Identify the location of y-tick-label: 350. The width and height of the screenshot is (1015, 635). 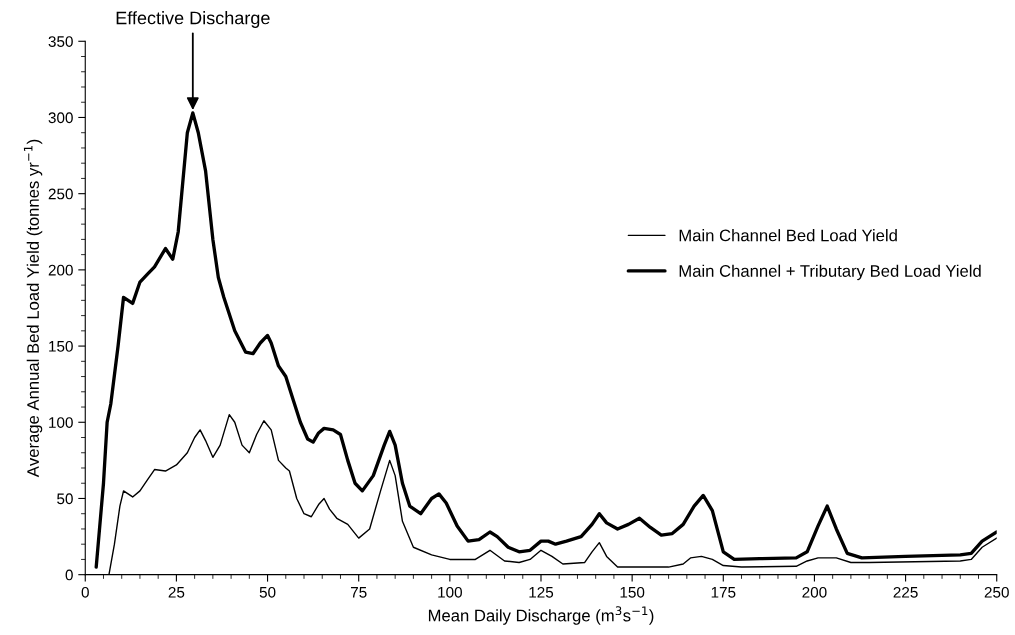
(60, 41).